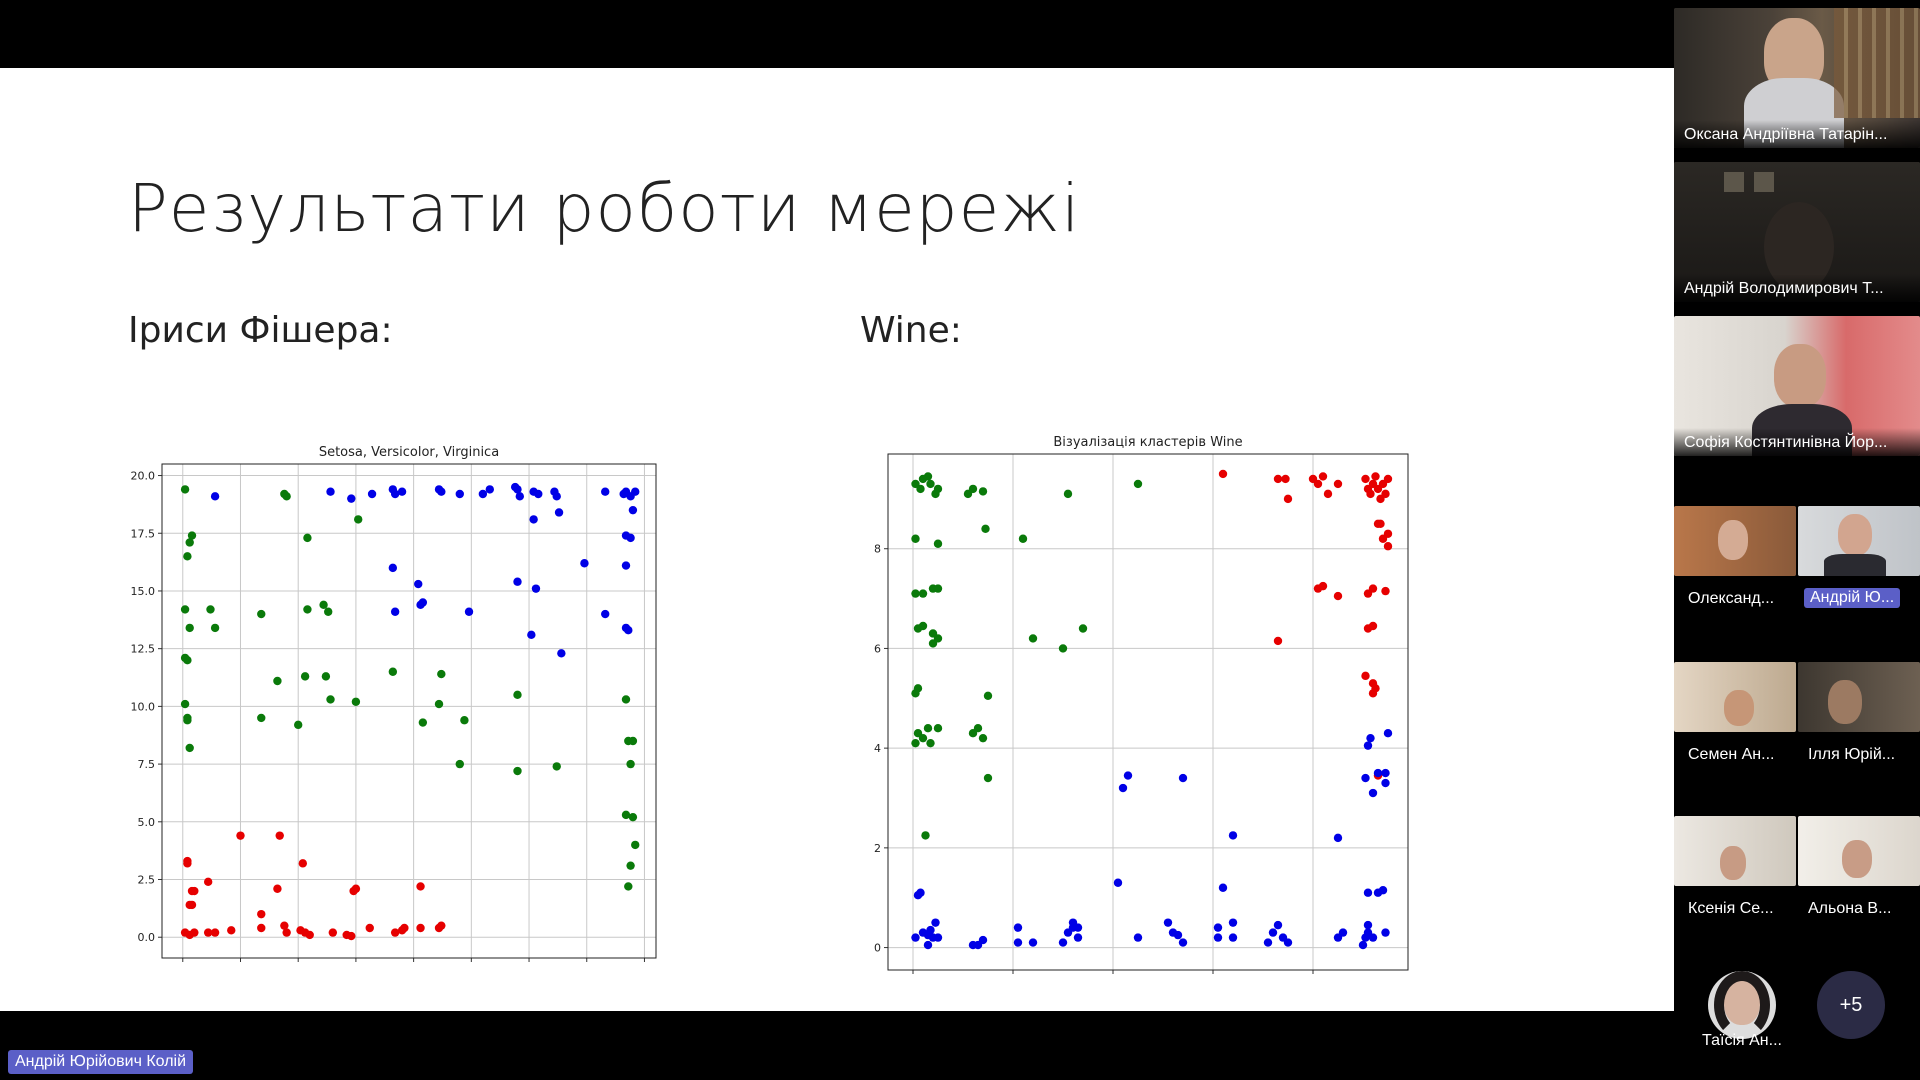 This screenshot has height=1080, width=1920. I want to click on y-tick-label: 0, so click(877, 948).